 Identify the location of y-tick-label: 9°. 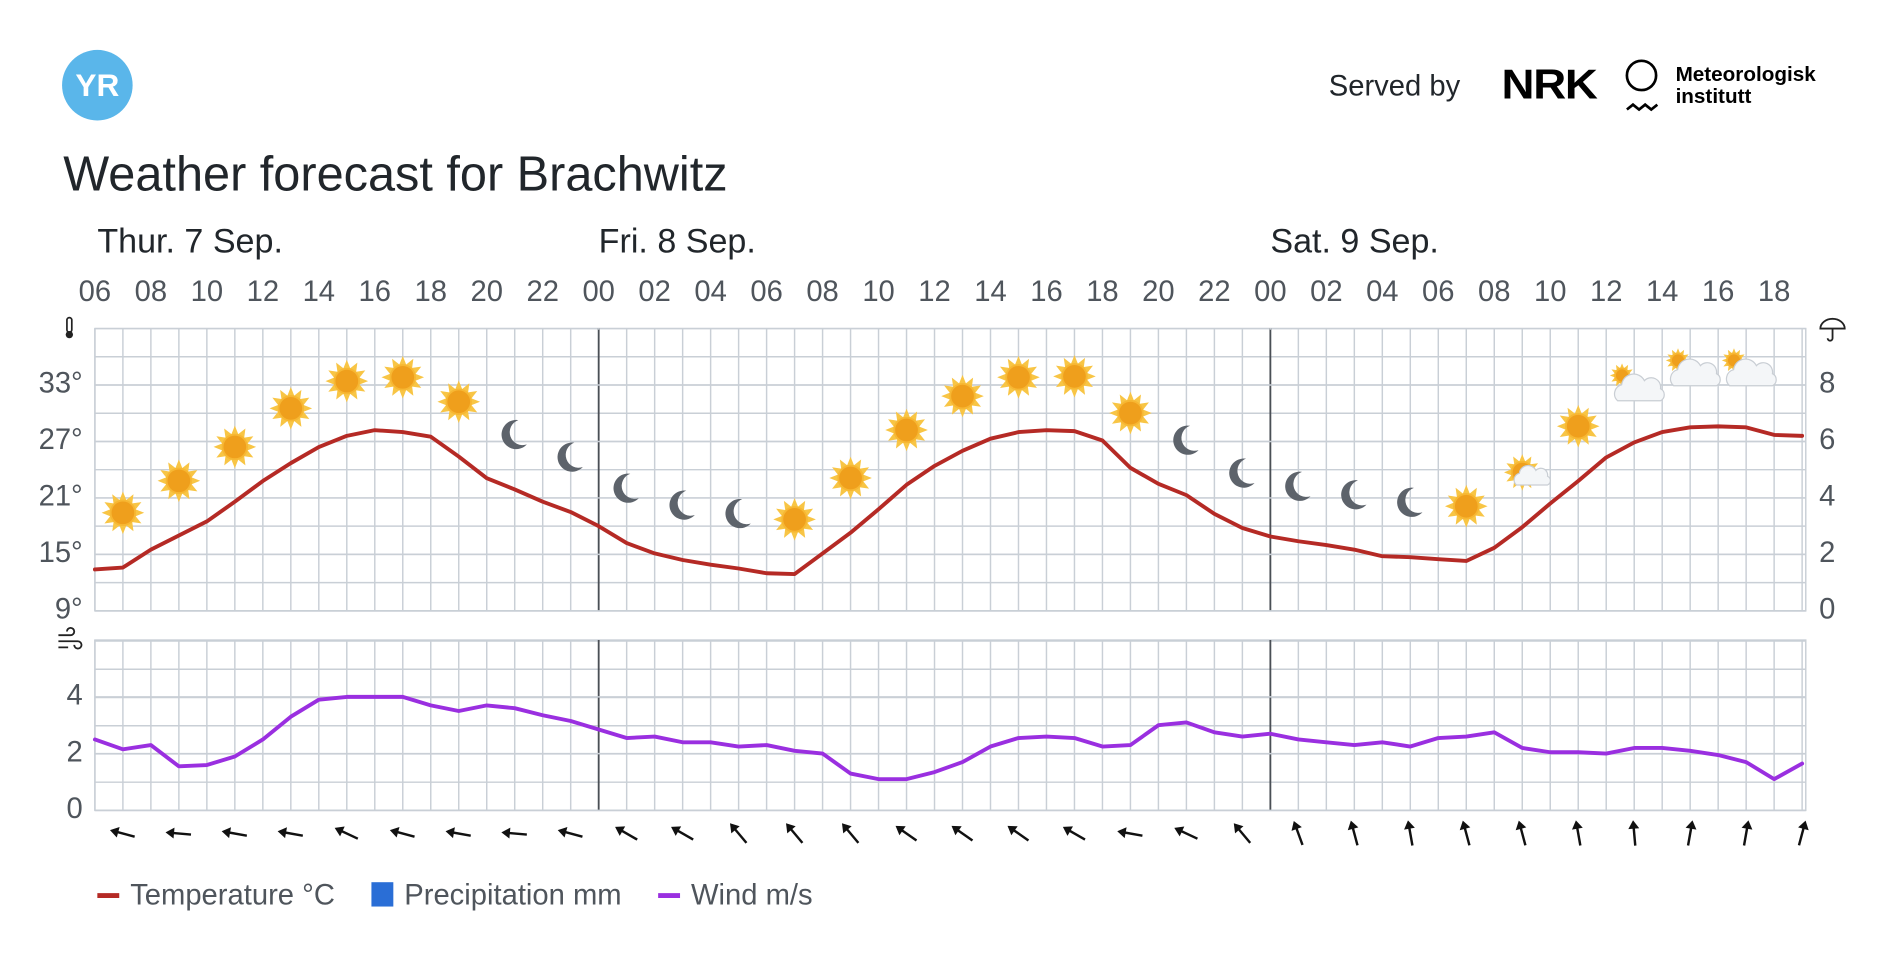
(69, 610).